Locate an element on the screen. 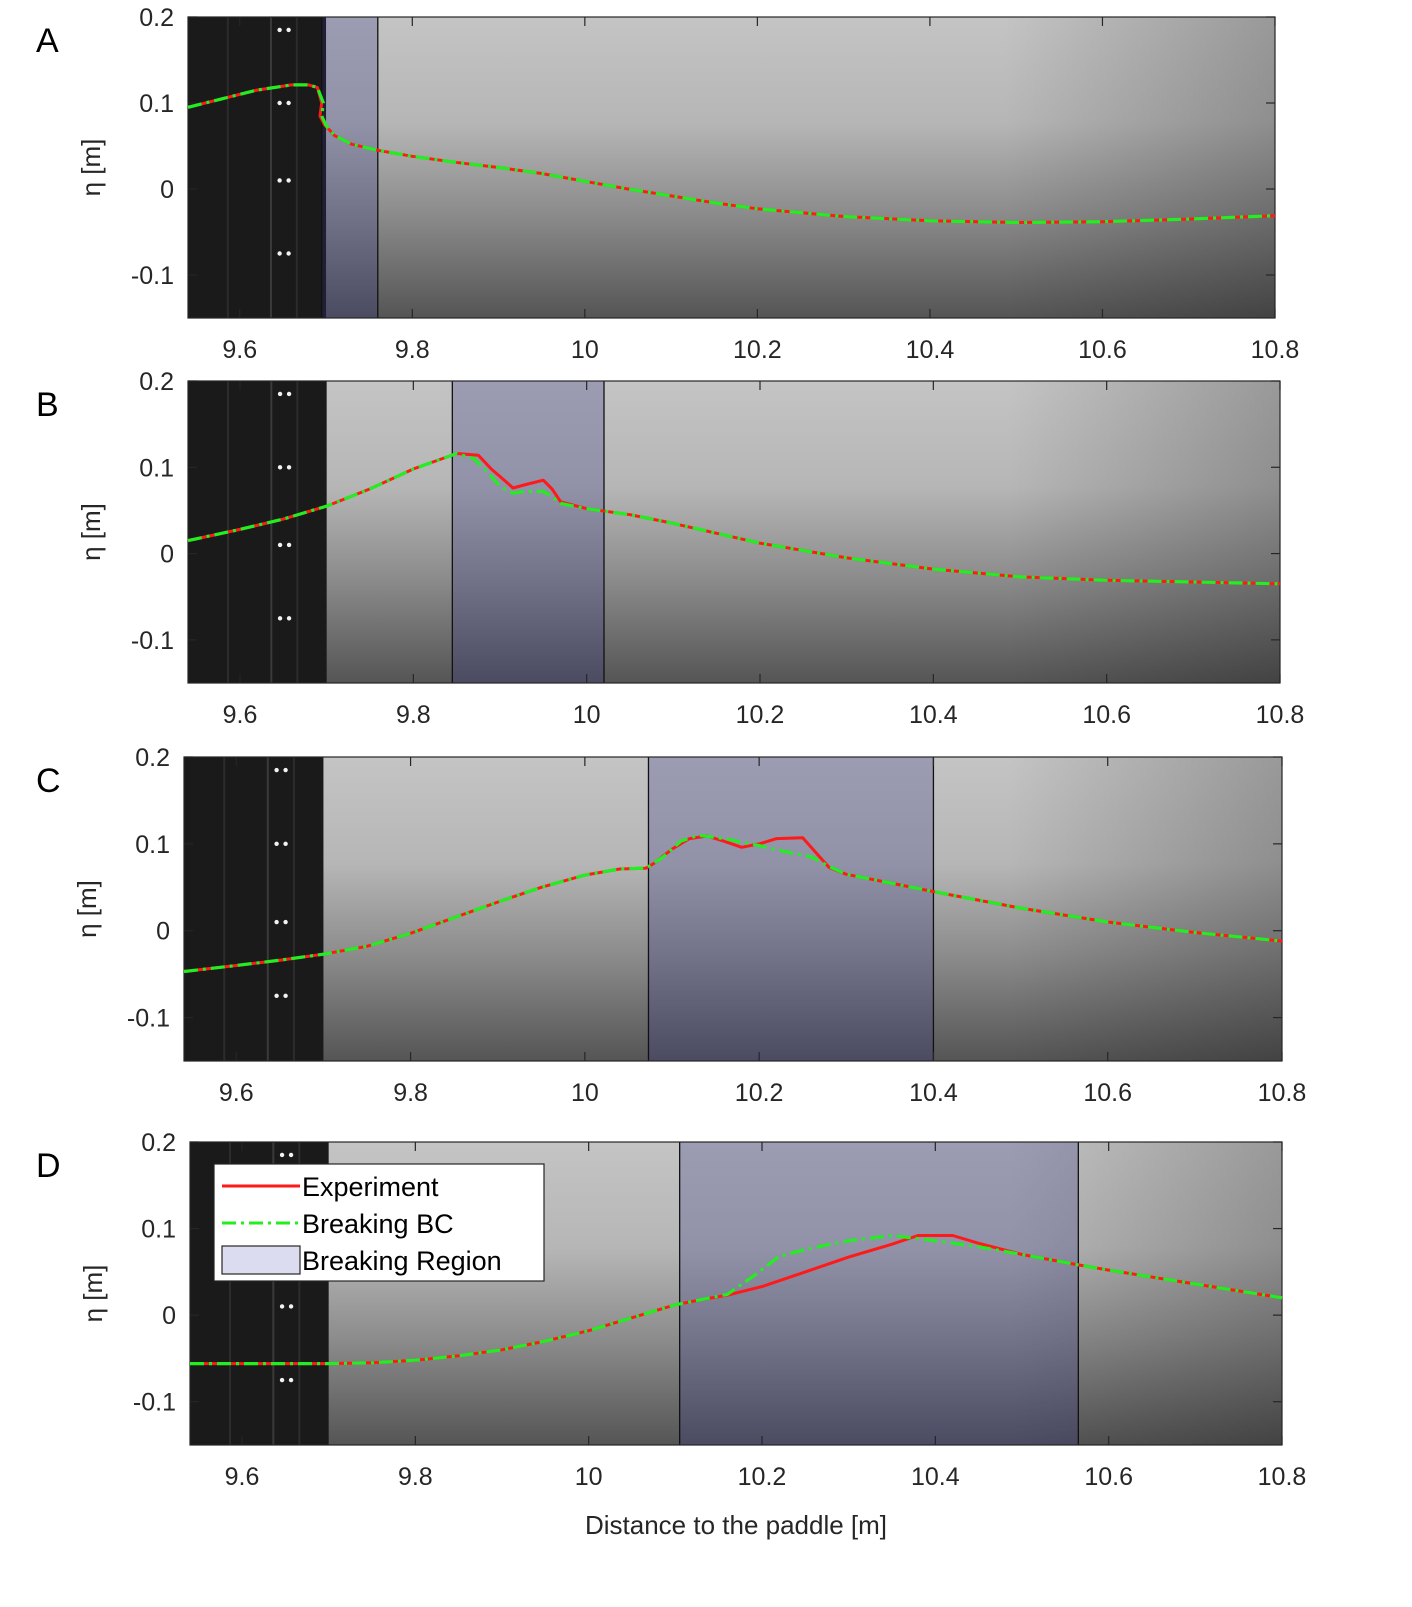 The height and width of the screenshot is (1607, 1412). panel-label: B is located at coordinates (47, 405).